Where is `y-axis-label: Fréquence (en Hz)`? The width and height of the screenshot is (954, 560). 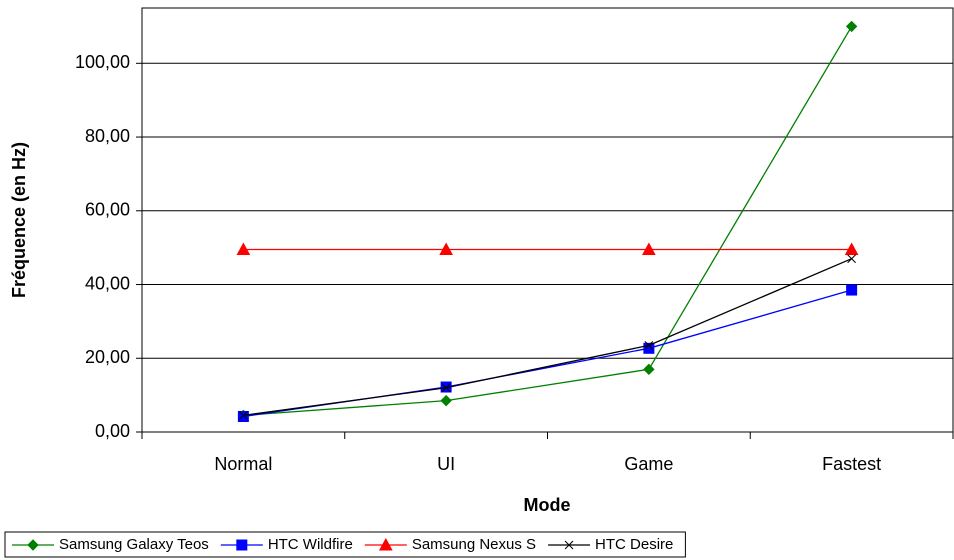
y-axis-label: Fréquence (en Hz) is located at coordinates (19, 220).